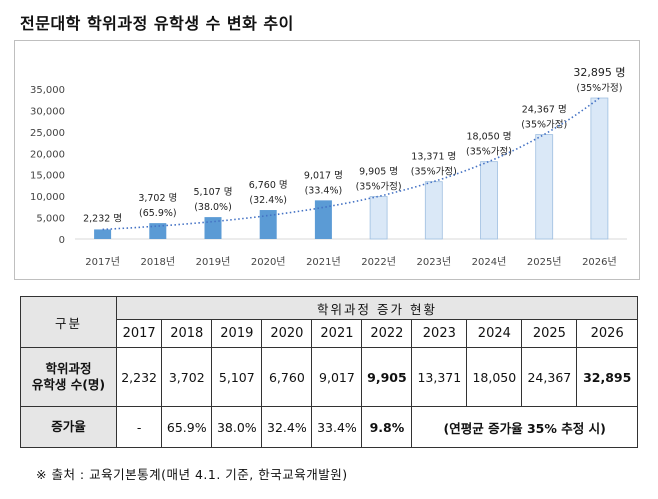 The width and height of the screenshot is (658, 499). I want to click on row-label-line1: 학위과정, so click(68, 368).